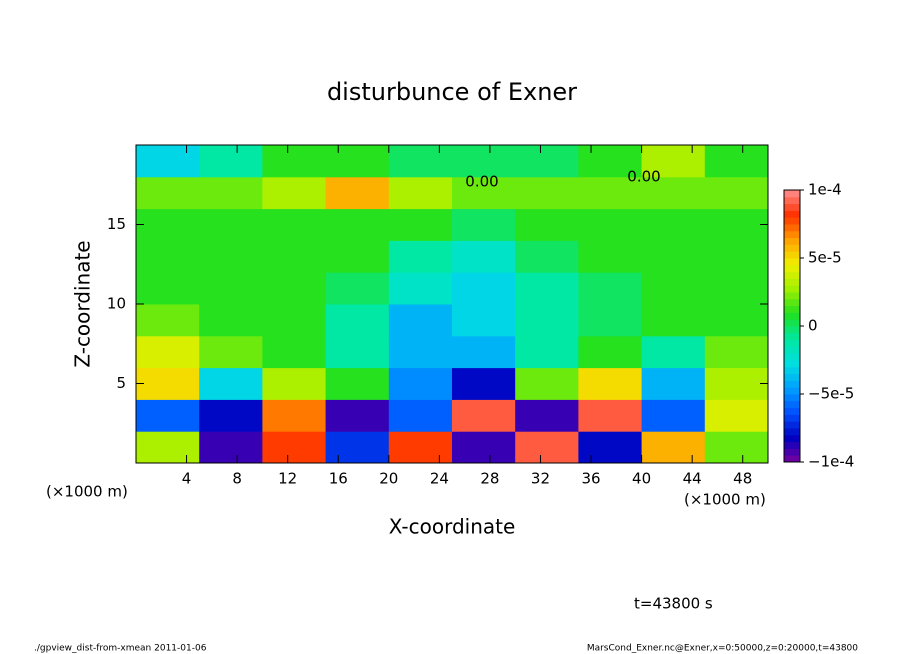 The image size is (904, 654). What do you see at coordinates (83, 303) in the screenshot?
I see `y-axis-label: Z-coordinate` at bounding box center [83, 303].